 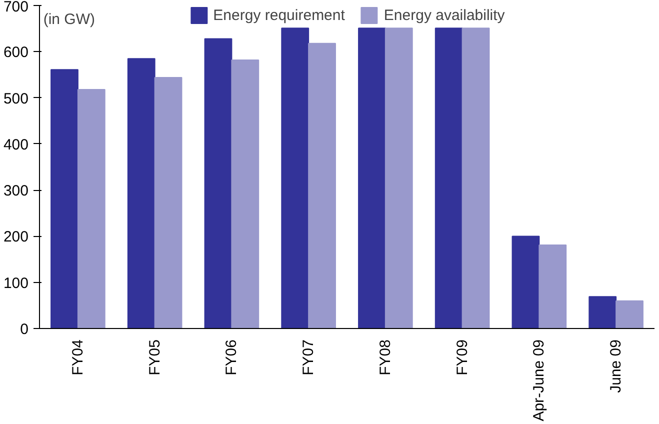 What do you see at coordinates (24, 329) in the screenshot?
I see `y-tick-label: 0` at bounding box center [24, 329].